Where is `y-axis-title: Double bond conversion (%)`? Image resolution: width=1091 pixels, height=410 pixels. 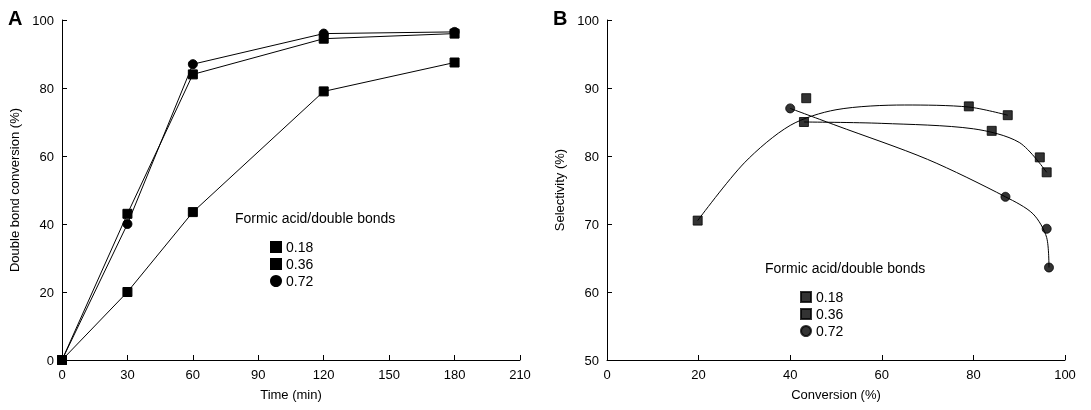 y-axis-title: Double bond conversion (%) is located at coordinates (15, 190).